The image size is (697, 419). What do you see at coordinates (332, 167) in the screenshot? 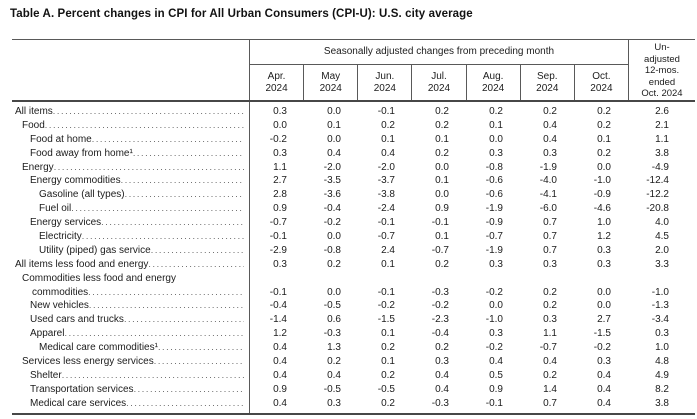
I see `monthly-value-cell: -2.0` at bounding box center [332, 167].